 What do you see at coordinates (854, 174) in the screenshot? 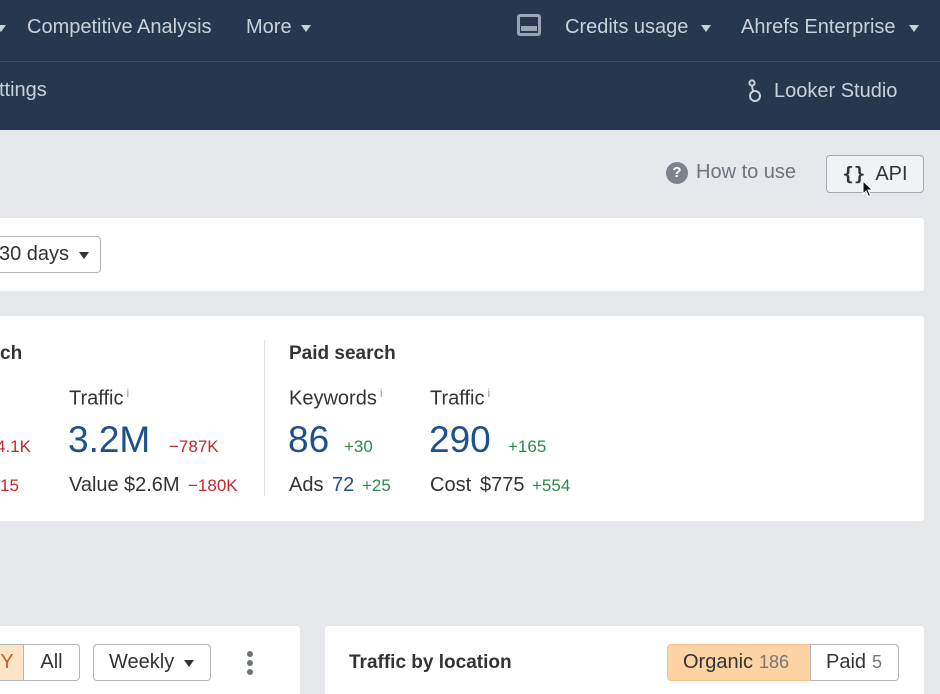
I see `code-braces-icon: {}` at bounding box center [854, 174].